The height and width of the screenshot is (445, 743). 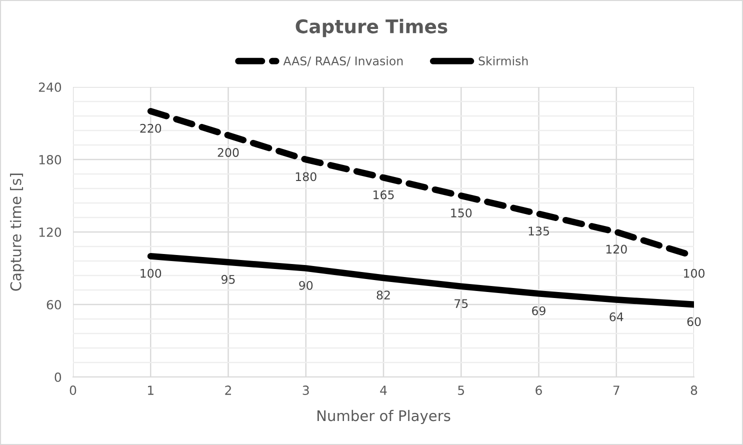 I want to click on x-tick-label: 3, so click(x=305, y=391).